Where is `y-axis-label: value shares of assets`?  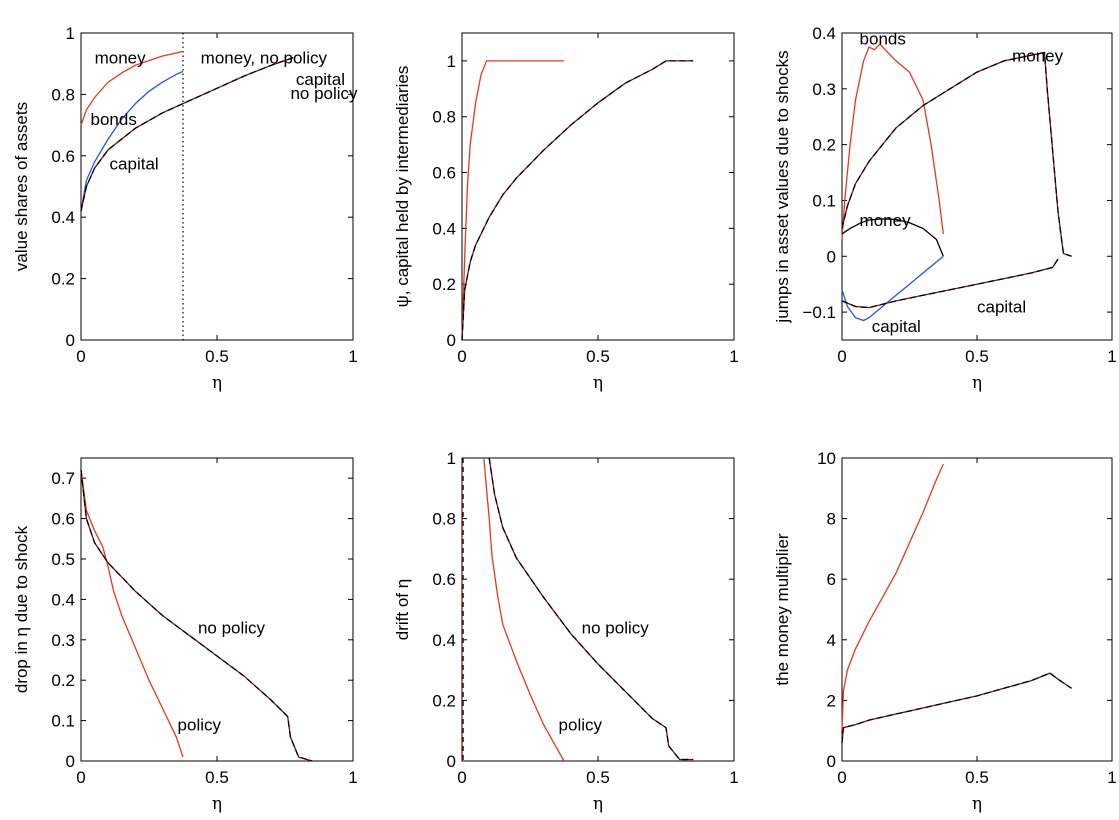 y-axis-label: value shares of assets is located at coordinates (21, 186).